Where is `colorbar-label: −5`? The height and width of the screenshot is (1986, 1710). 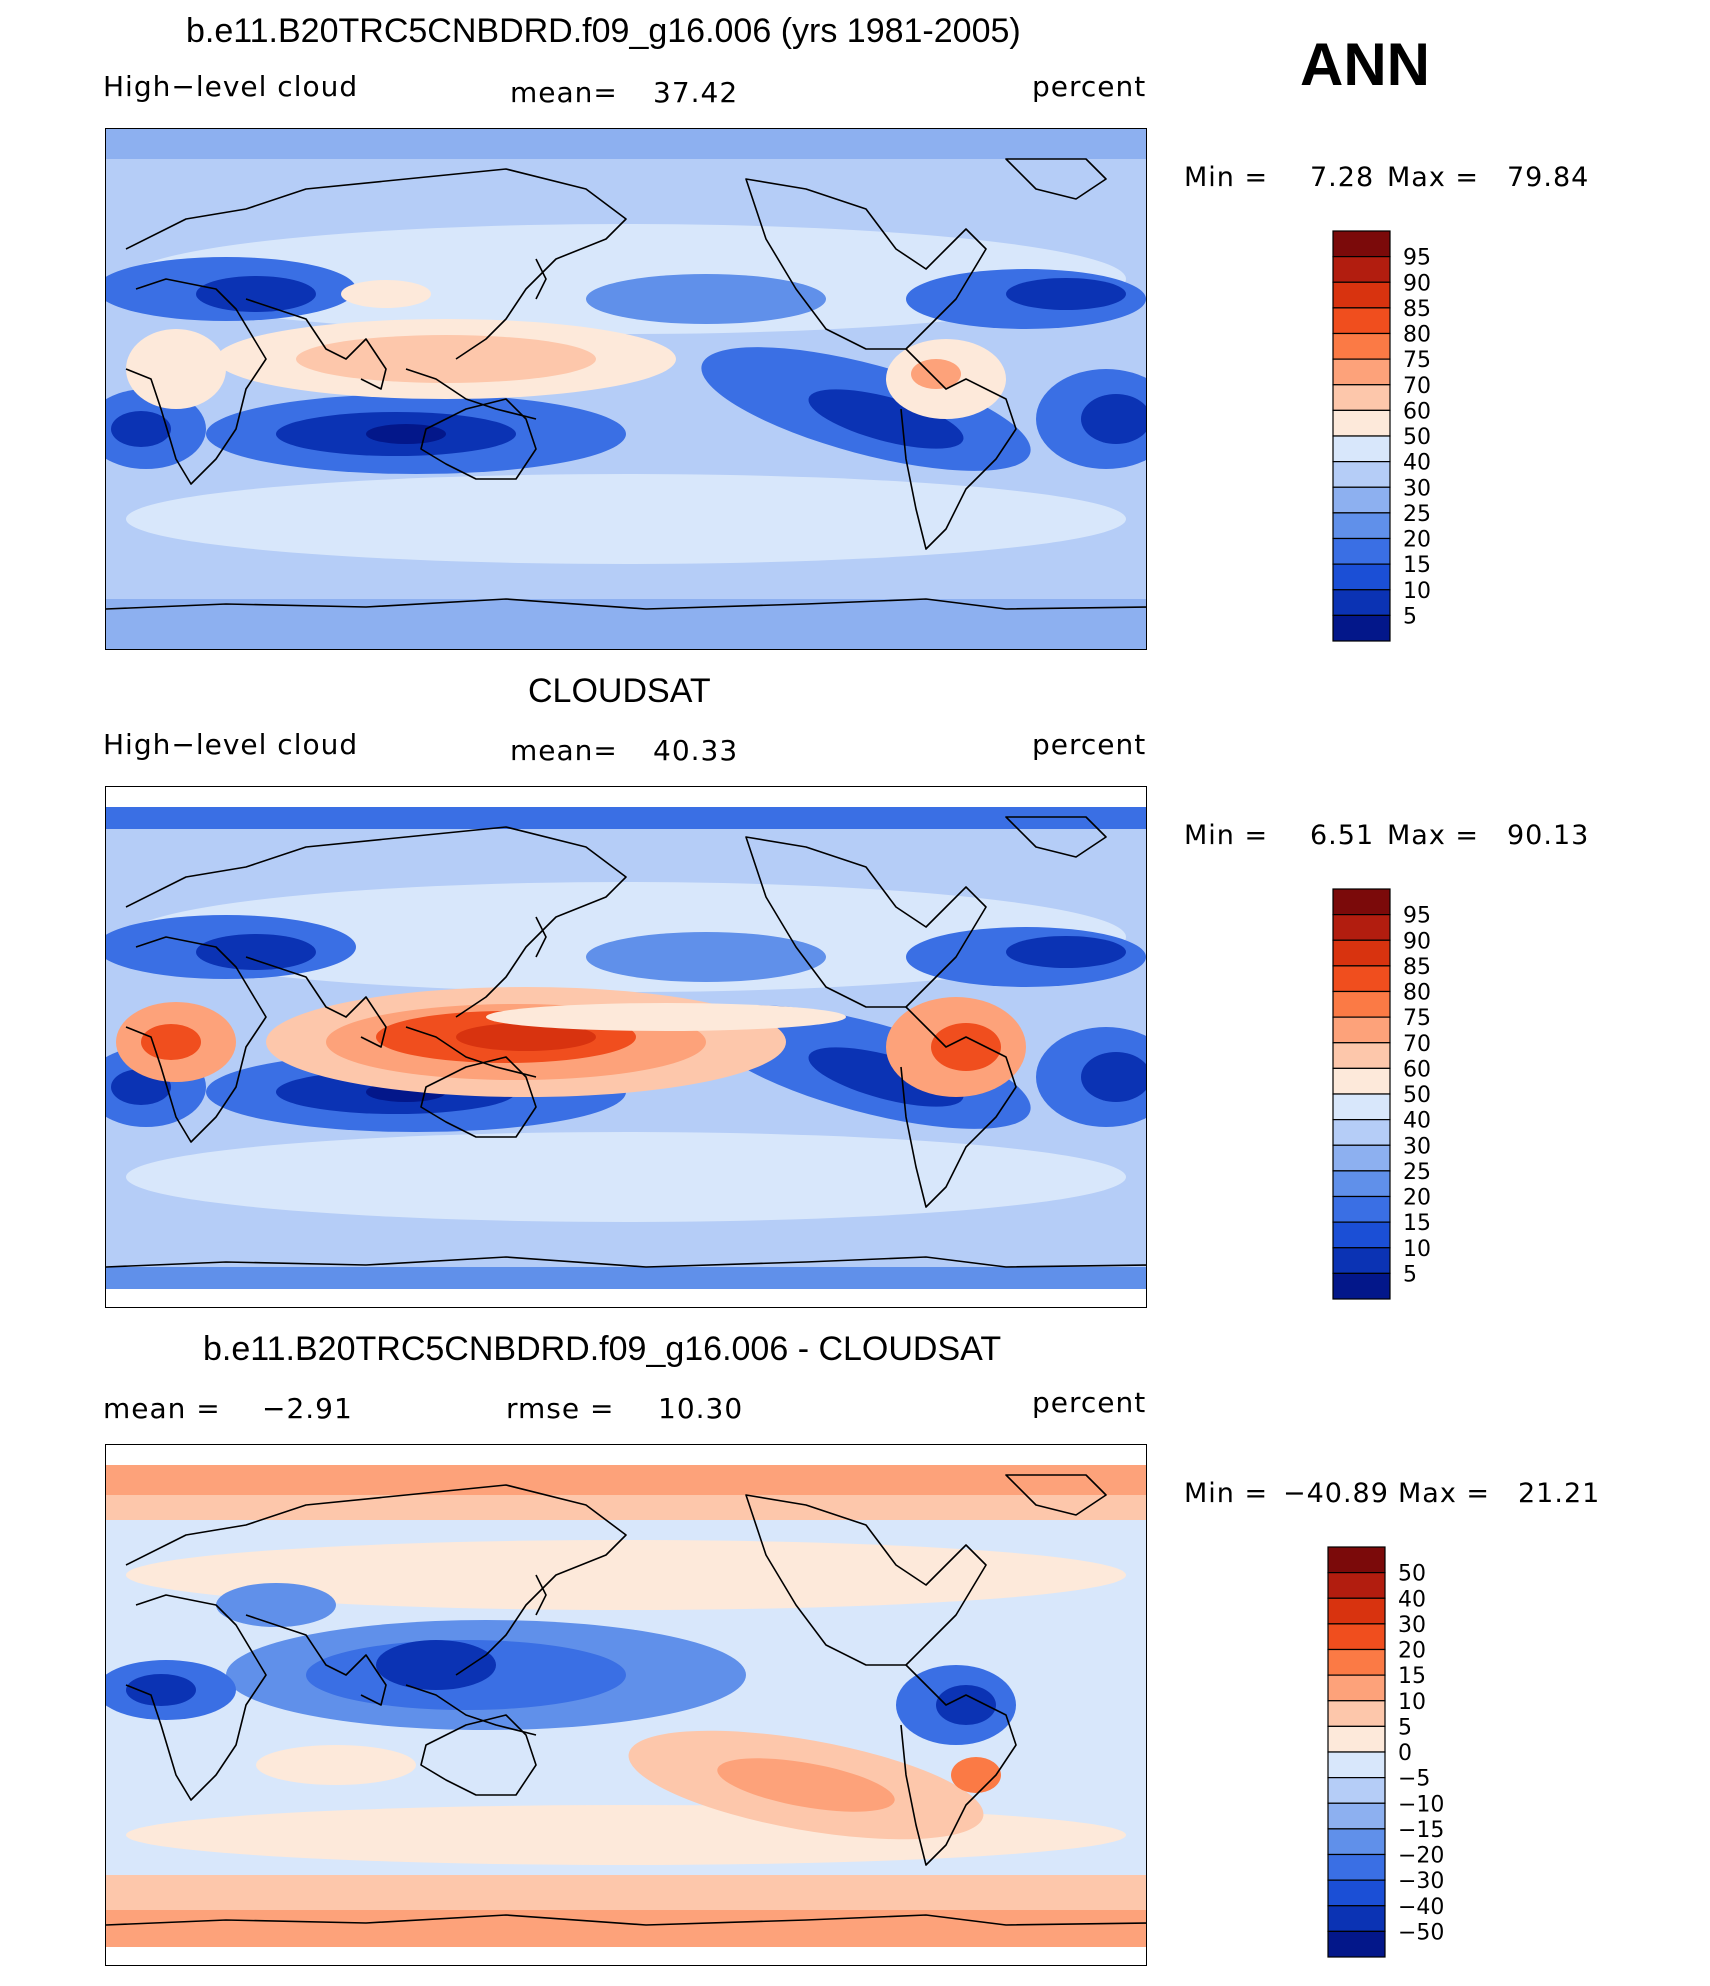
colorbar-label: −5 is located at coordinates (1414, 1779).